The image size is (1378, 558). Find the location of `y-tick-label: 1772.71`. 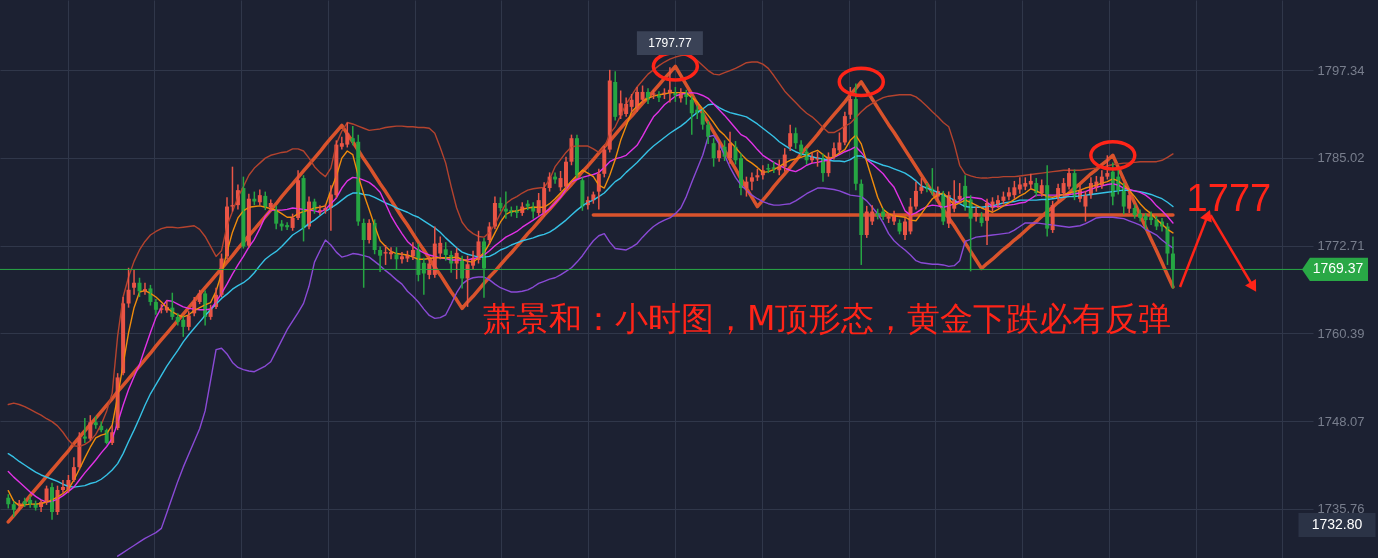

y-tick-label: 1772.71 is located at coordinates (1341, 246).